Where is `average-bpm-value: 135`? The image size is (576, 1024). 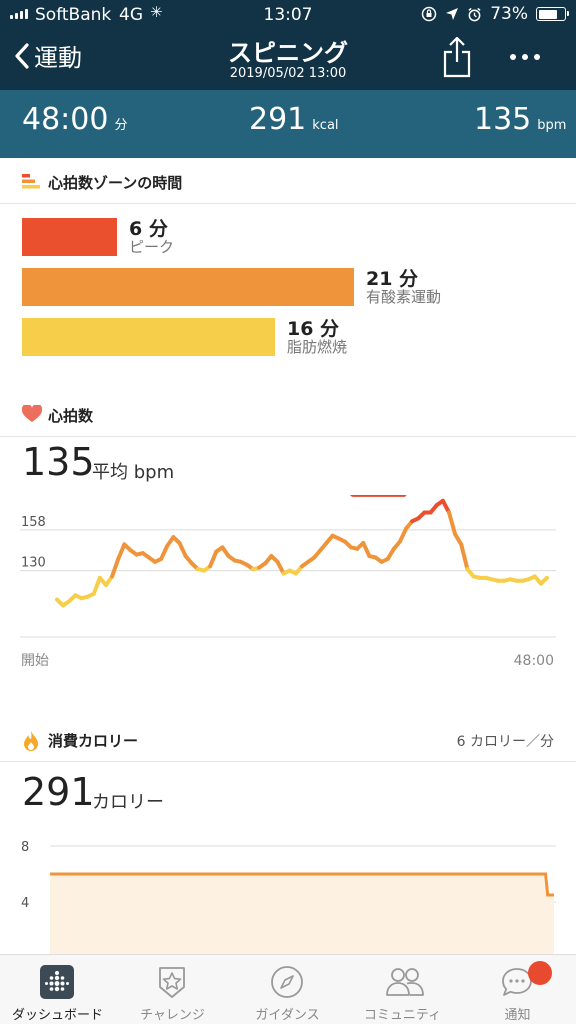
average-bpm-value: 135 is located at coordinates (58, 462).